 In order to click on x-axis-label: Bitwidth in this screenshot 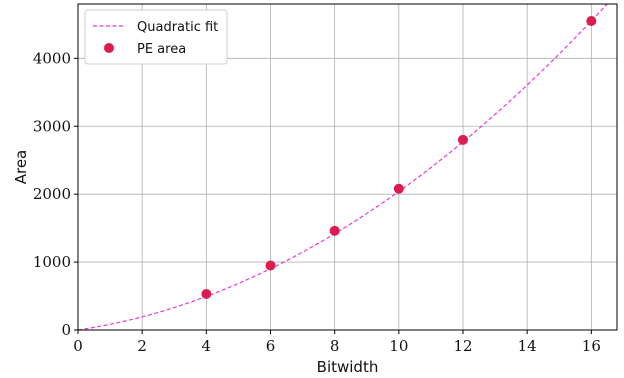, I will do `click(348, 367)`.